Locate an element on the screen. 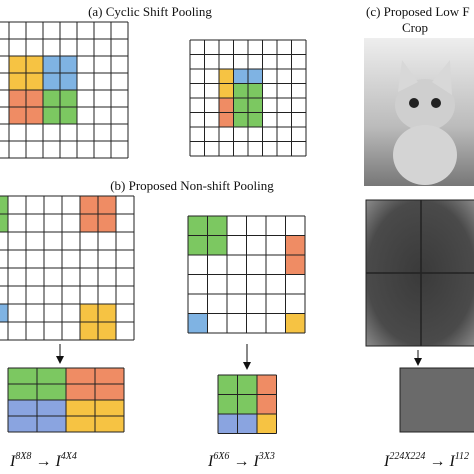 This screenshot has width=474, height=474. spectrum is located at coordinates (419, 273).